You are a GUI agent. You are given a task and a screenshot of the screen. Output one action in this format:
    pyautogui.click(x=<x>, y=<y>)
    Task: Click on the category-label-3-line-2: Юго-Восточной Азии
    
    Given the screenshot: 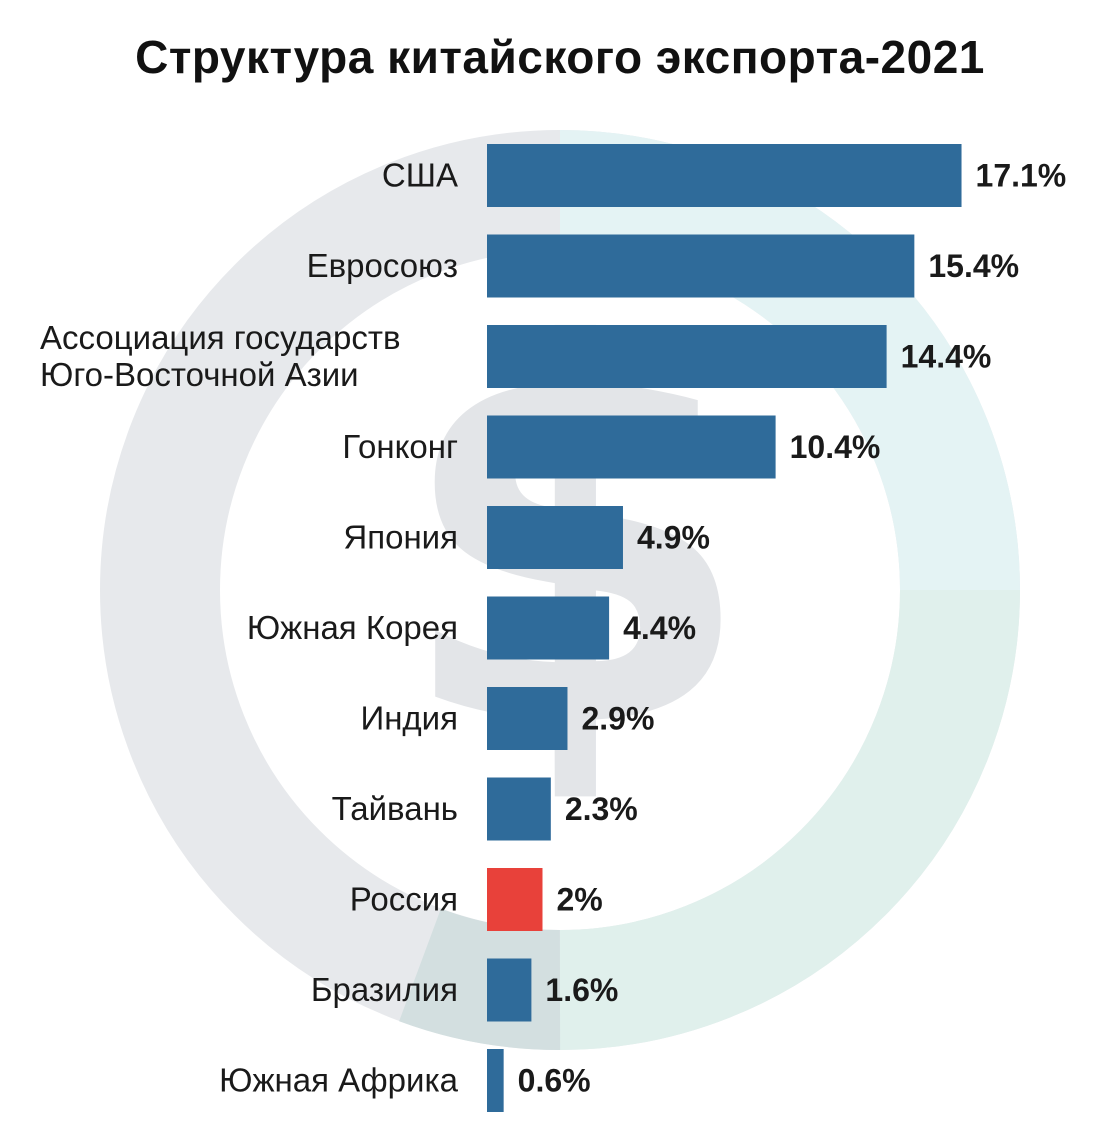 What is the action you would take?
    pyautogui.click(x=199, y=374)
    